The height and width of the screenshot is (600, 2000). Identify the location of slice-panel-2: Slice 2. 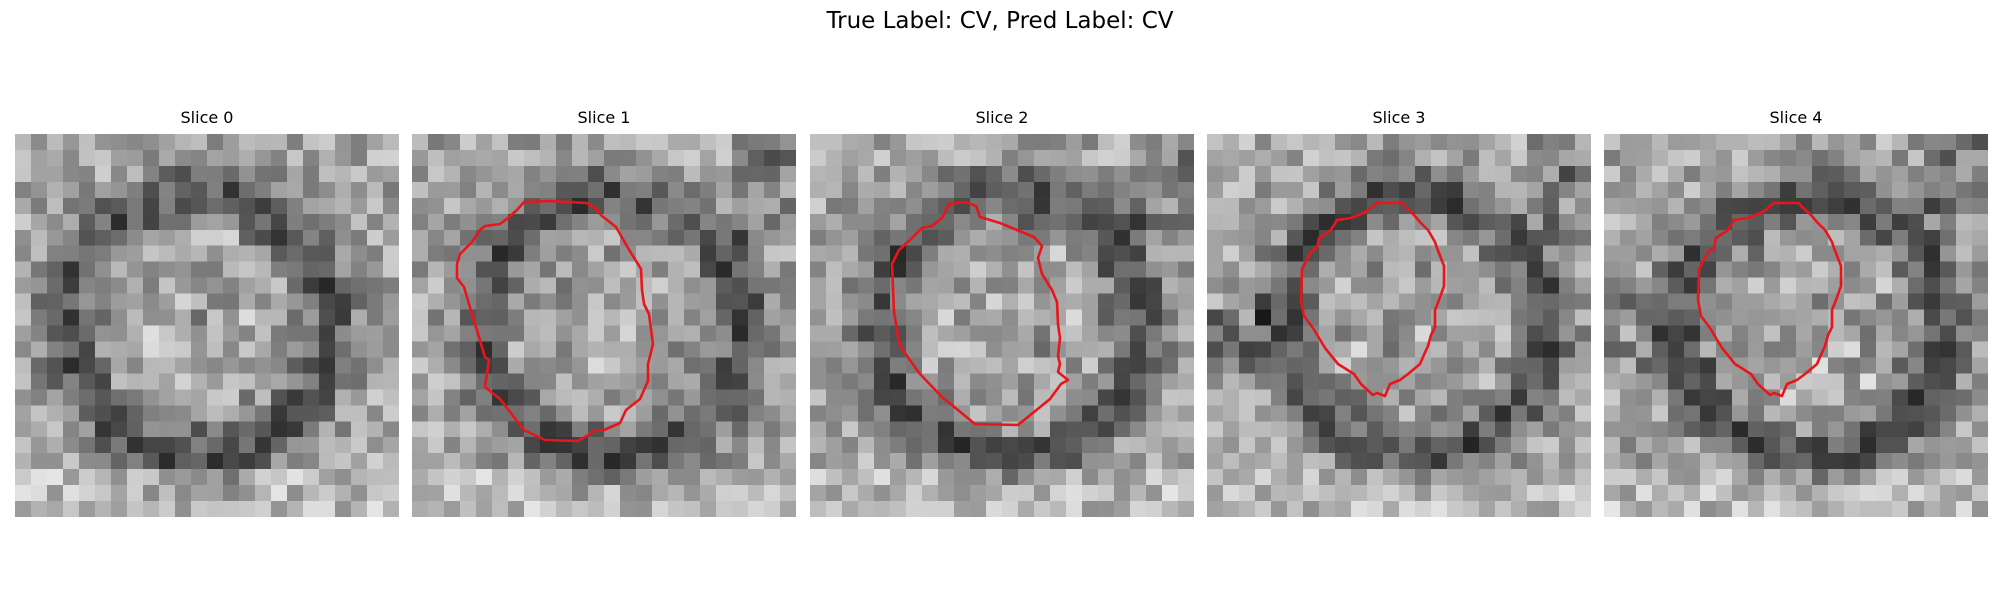
(1002, 312).